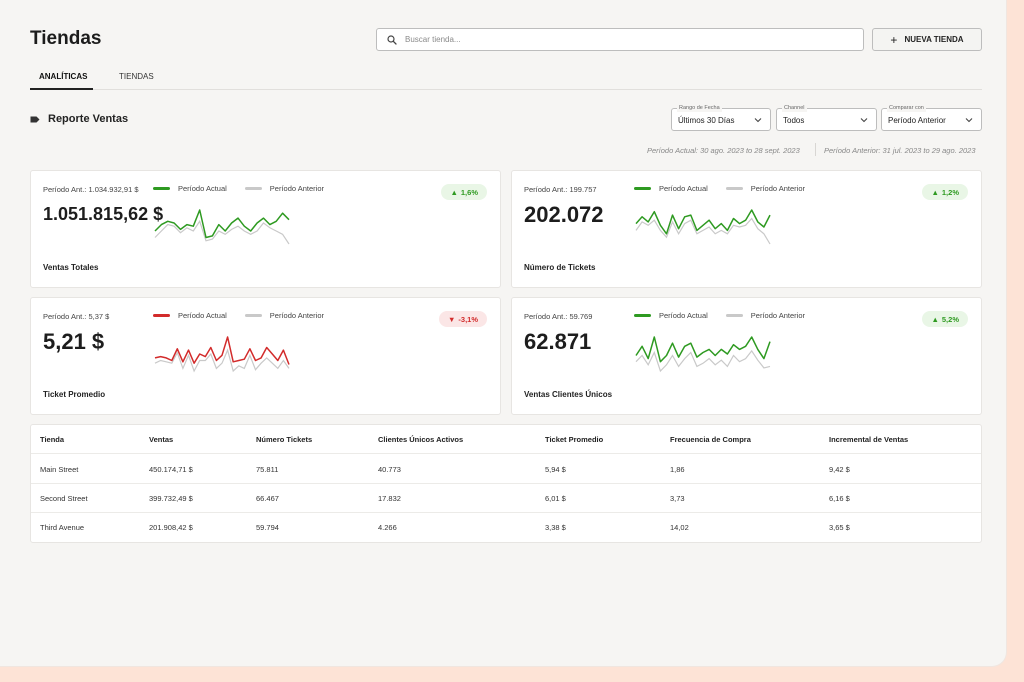 The width and height of the screenshot is (1024, 682). I want to click on table-cell: 14,02, so click(679, 527).